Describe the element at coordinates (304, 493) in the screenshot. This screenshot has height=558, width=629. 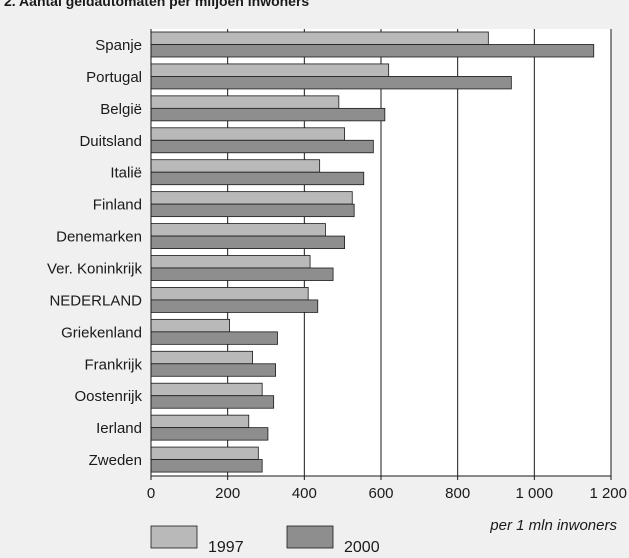
I see `x-tick-label: 400` at that location.